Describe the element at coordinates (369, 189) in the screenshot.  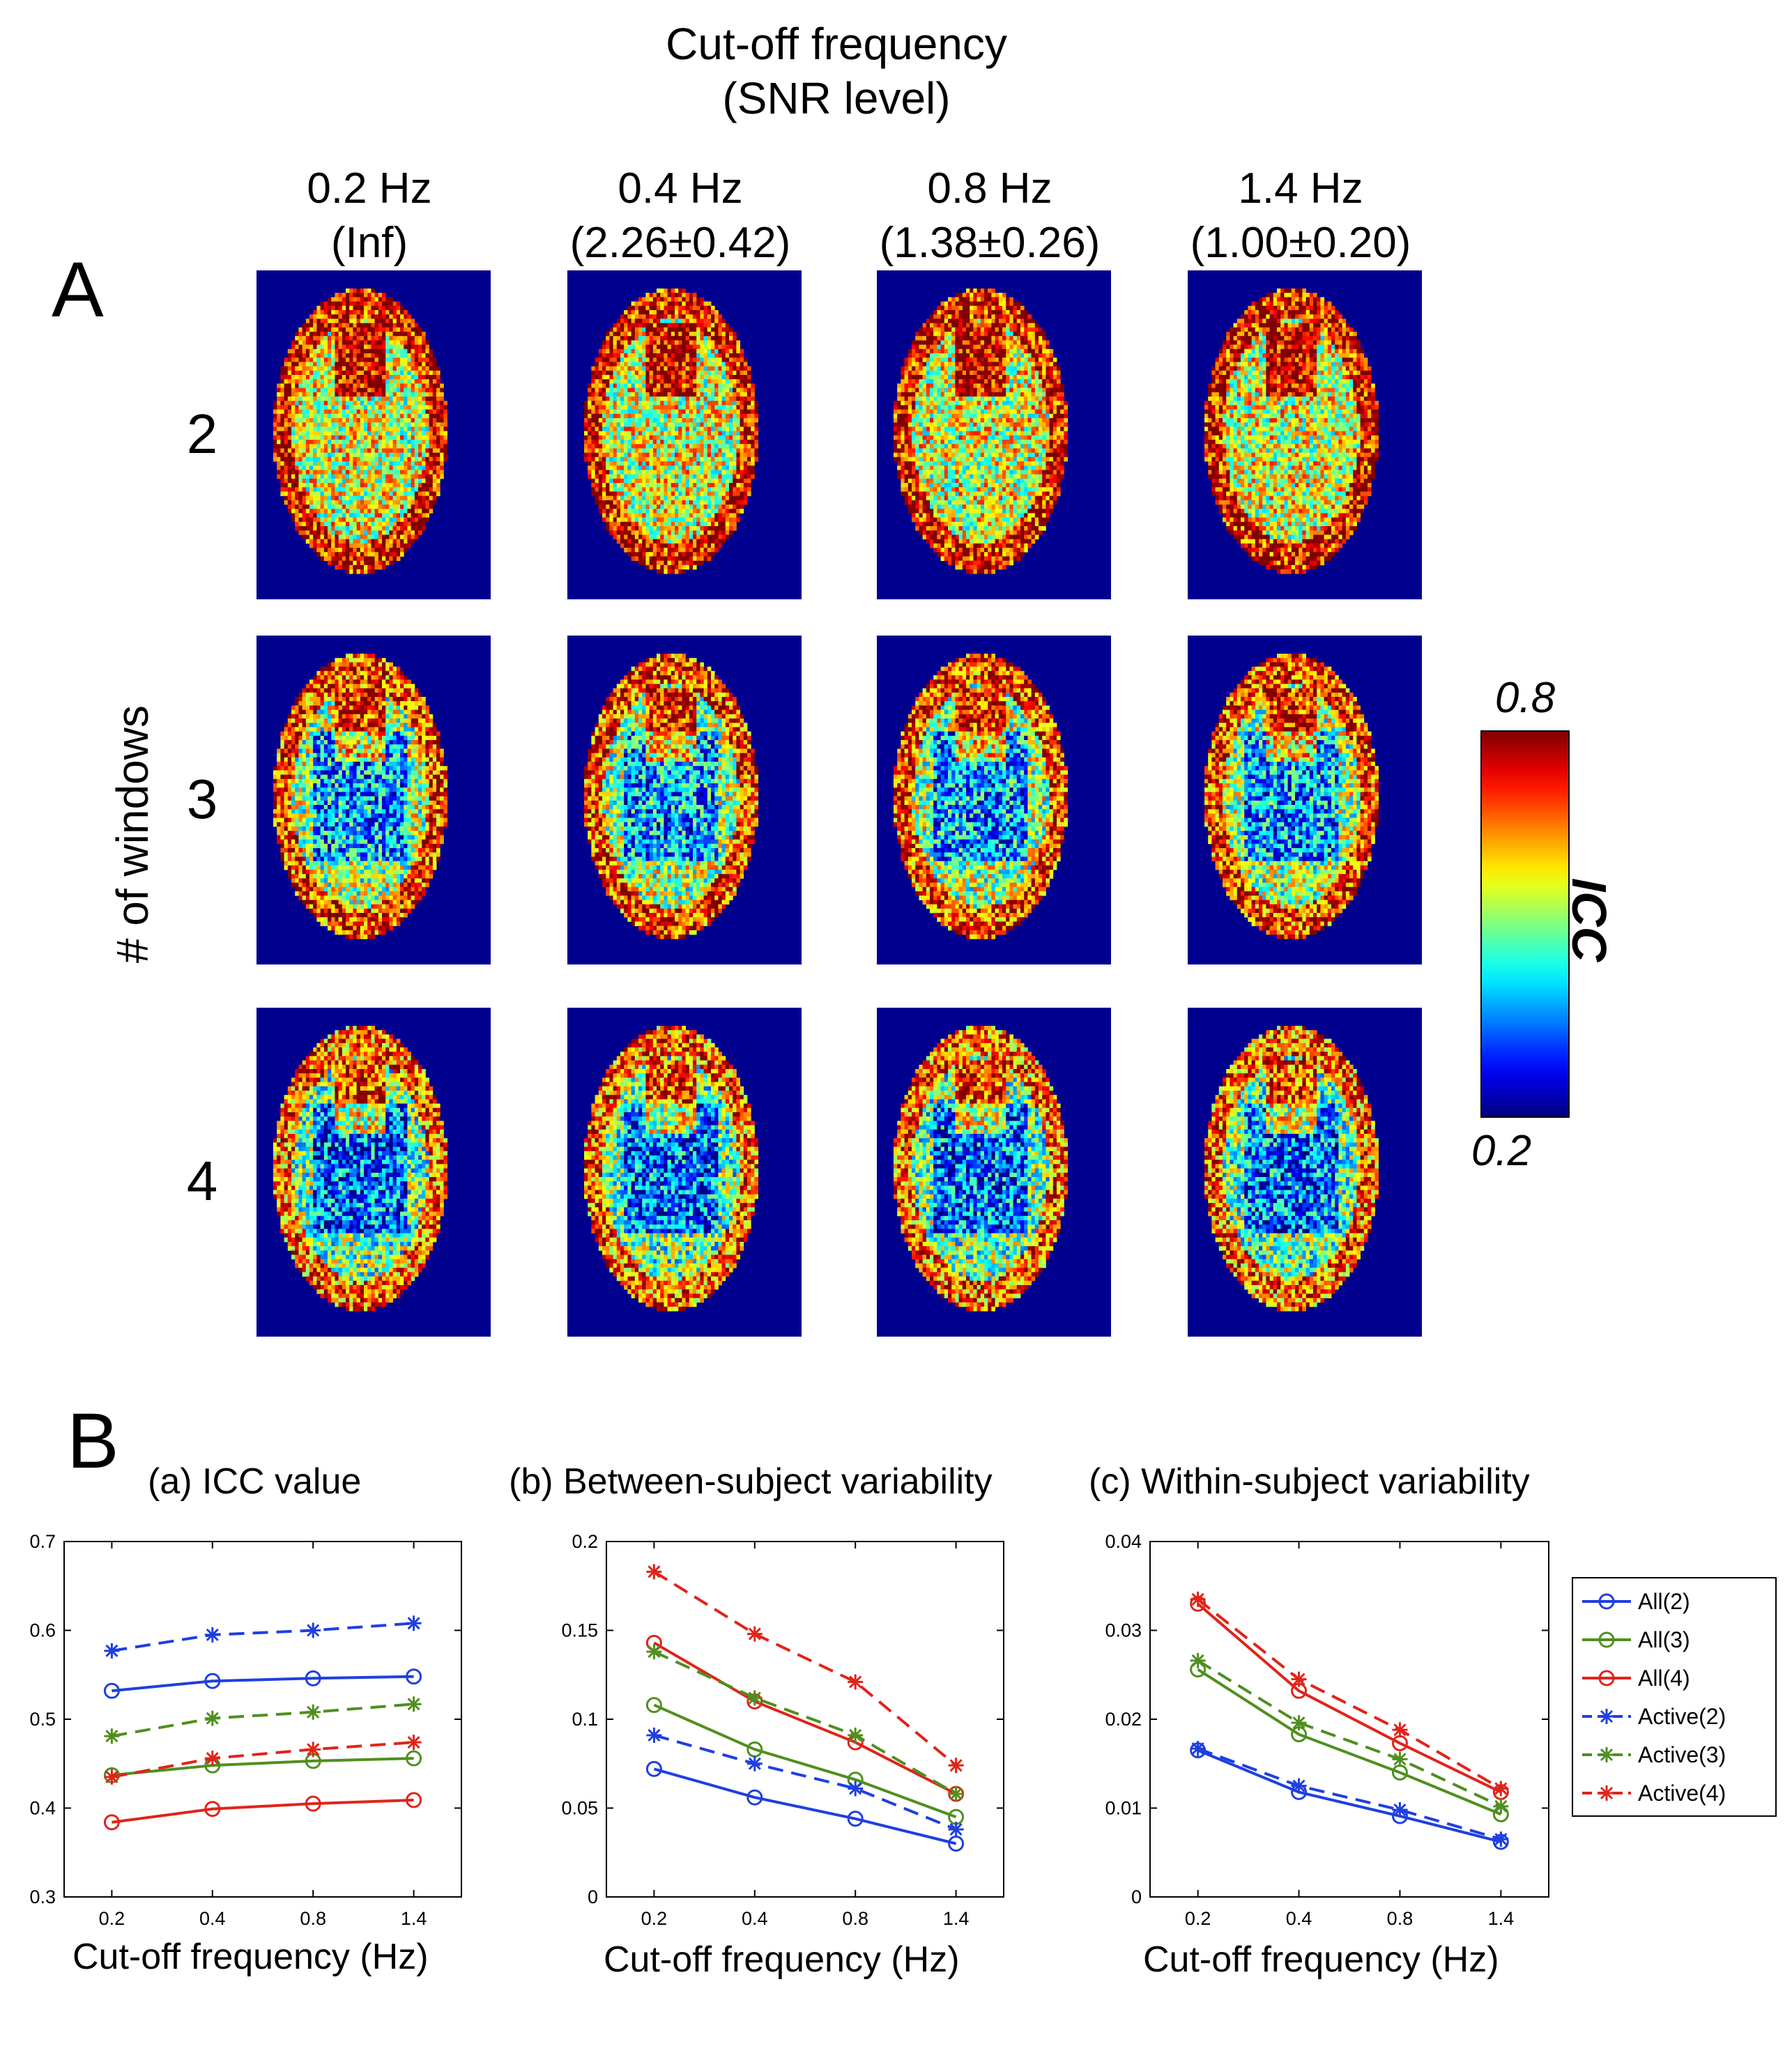
I see `column-freq: 0.2 Hz` at that location.